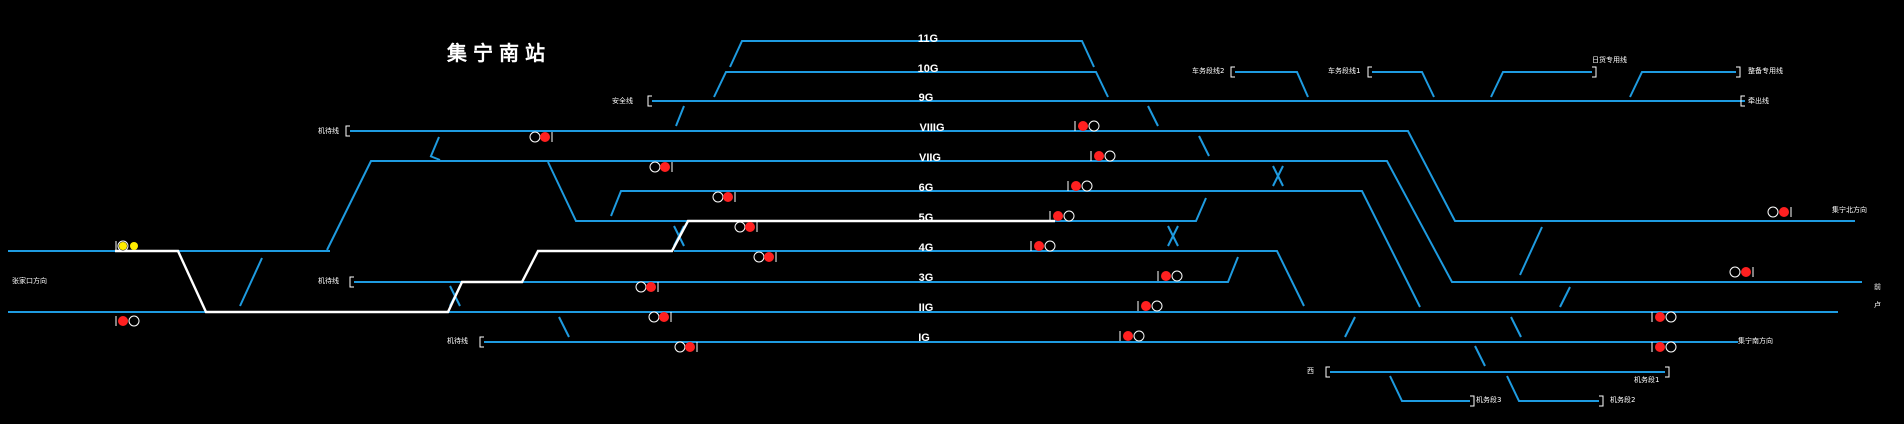  Describe the element at coordinates (1877, 286) in the screenshot. I see `label-right-lower-1: 前` at that location.